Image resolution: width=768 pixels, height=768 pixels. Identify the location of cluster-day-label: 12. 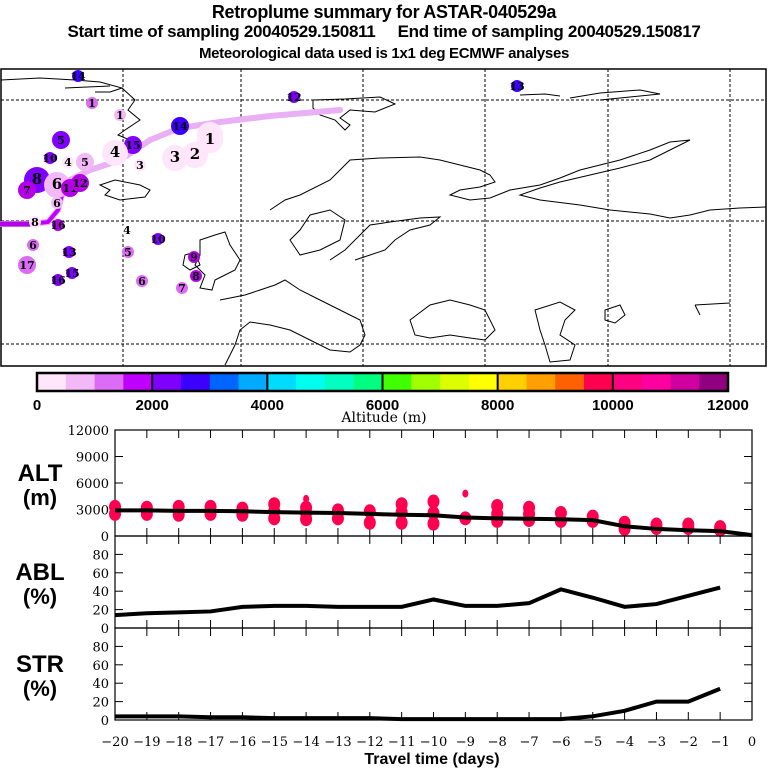
(293, 97).